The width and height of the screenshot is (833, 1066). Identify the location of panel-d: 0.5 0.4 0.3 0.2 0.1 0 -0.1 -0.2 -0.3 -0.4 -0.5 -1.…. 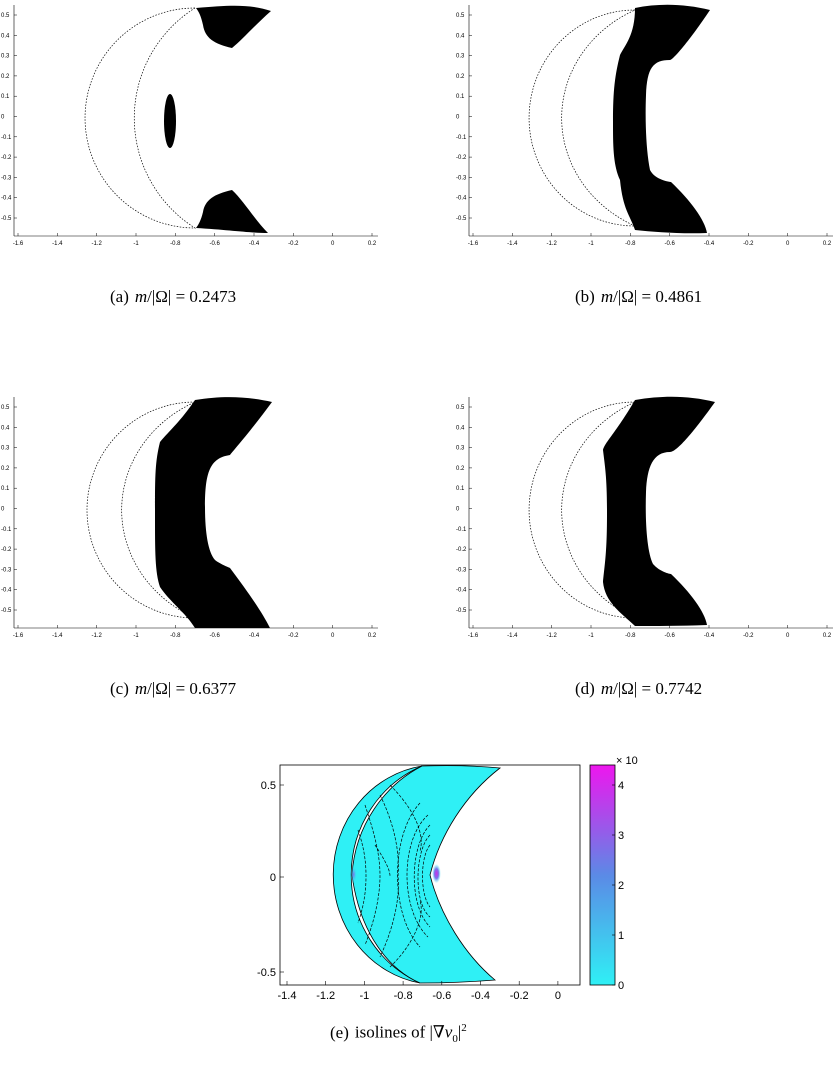
(644, 522).